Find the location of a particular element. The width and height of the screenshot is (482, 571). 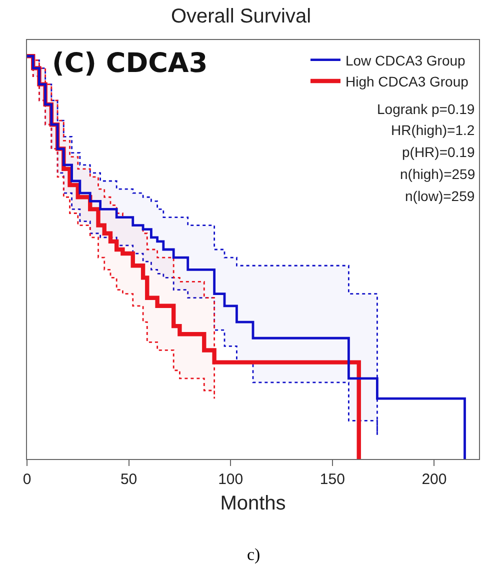

chart-title: Overall Survival is located at coordinates (241, 17).